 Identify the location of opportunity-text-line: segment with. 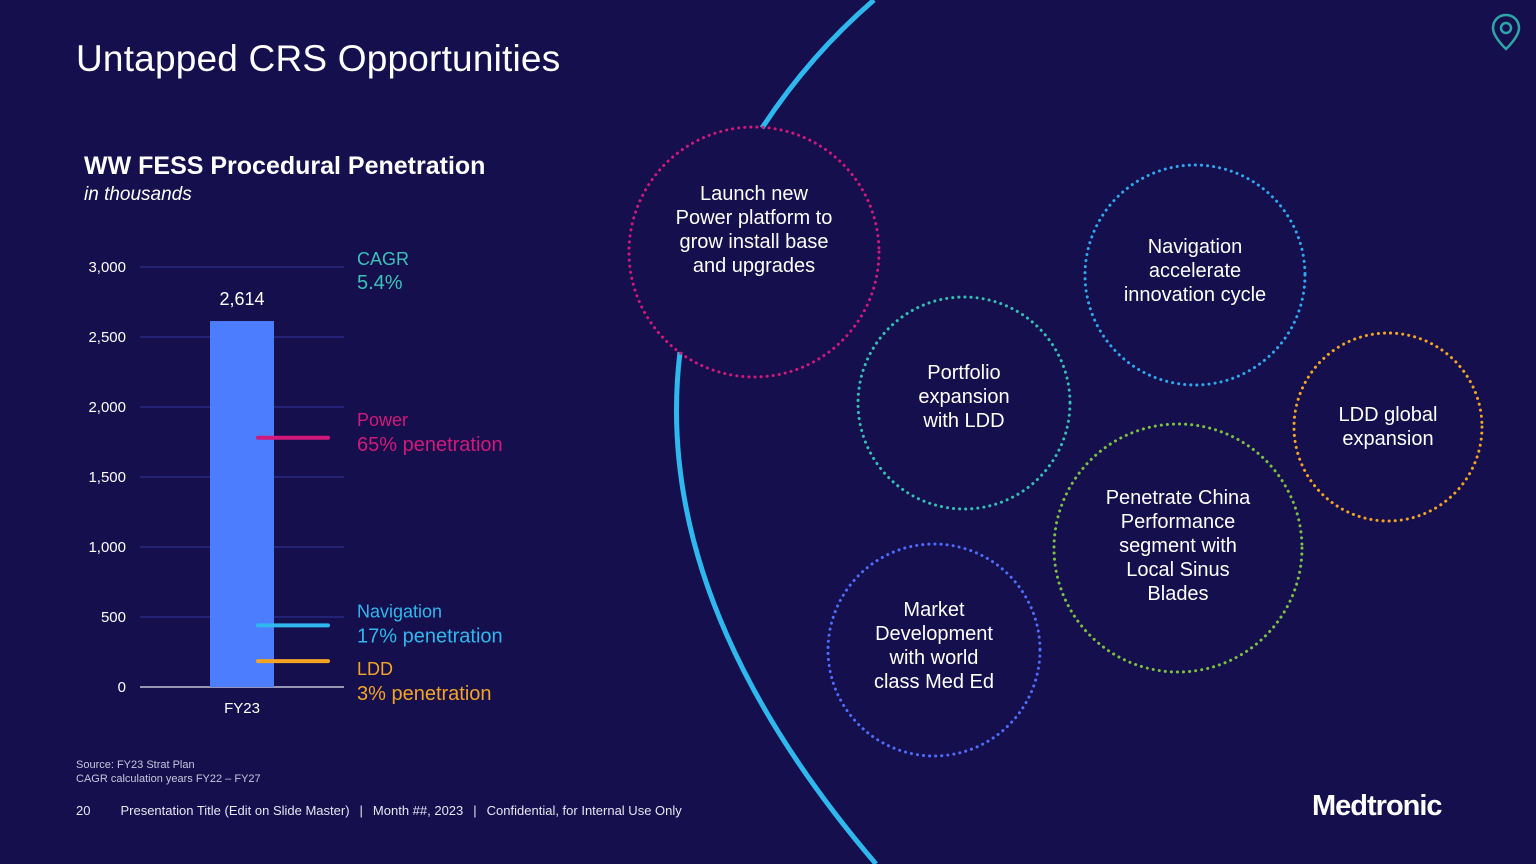
(1178, 546).